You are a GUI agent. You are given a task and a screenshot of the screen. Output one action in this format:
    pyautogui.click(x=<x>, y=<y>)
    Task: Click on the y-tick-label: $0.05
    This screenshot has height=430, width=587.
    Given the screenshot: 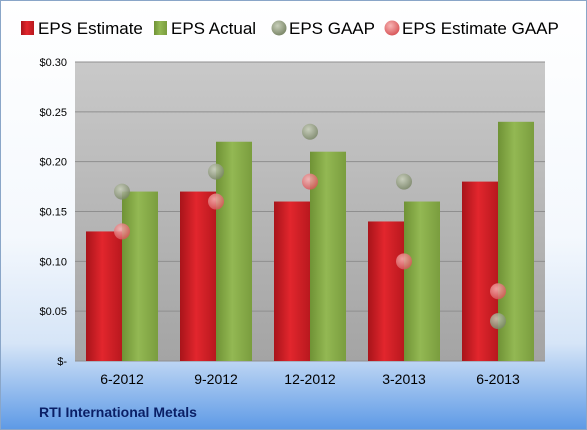 What is the action you would take?
    pyautogui.click(x=53, y=312)
    